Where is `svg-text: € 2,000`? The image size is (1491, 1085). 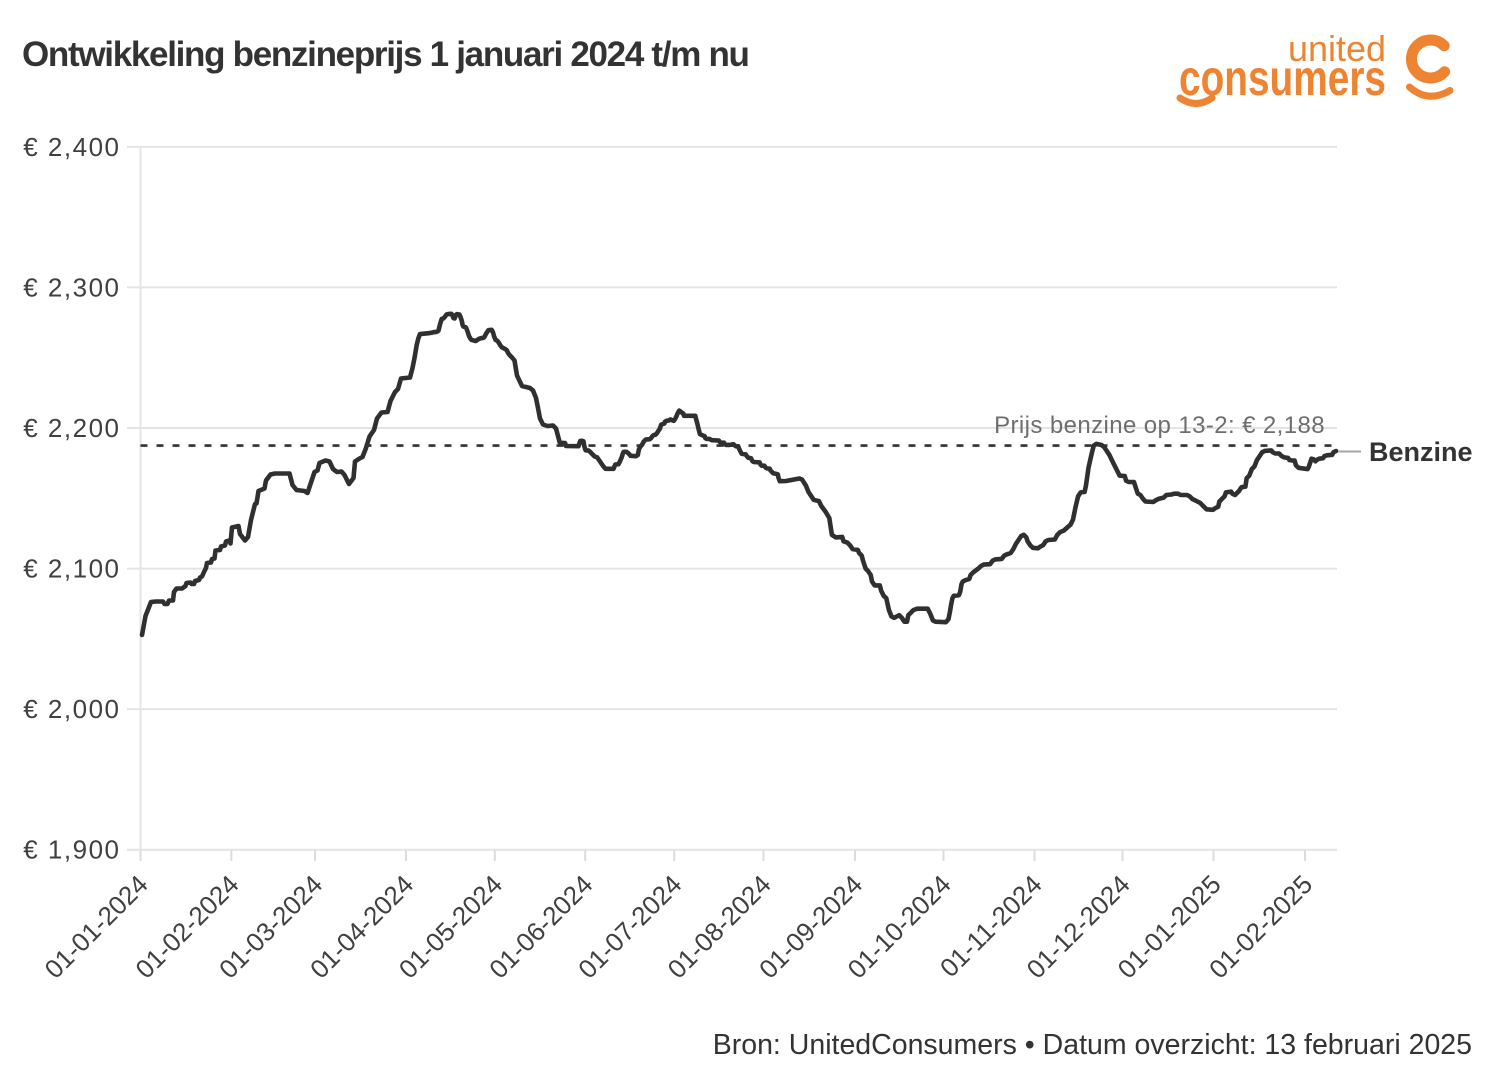 svg-text: € 2,000 is located at coordinates (71, 709).